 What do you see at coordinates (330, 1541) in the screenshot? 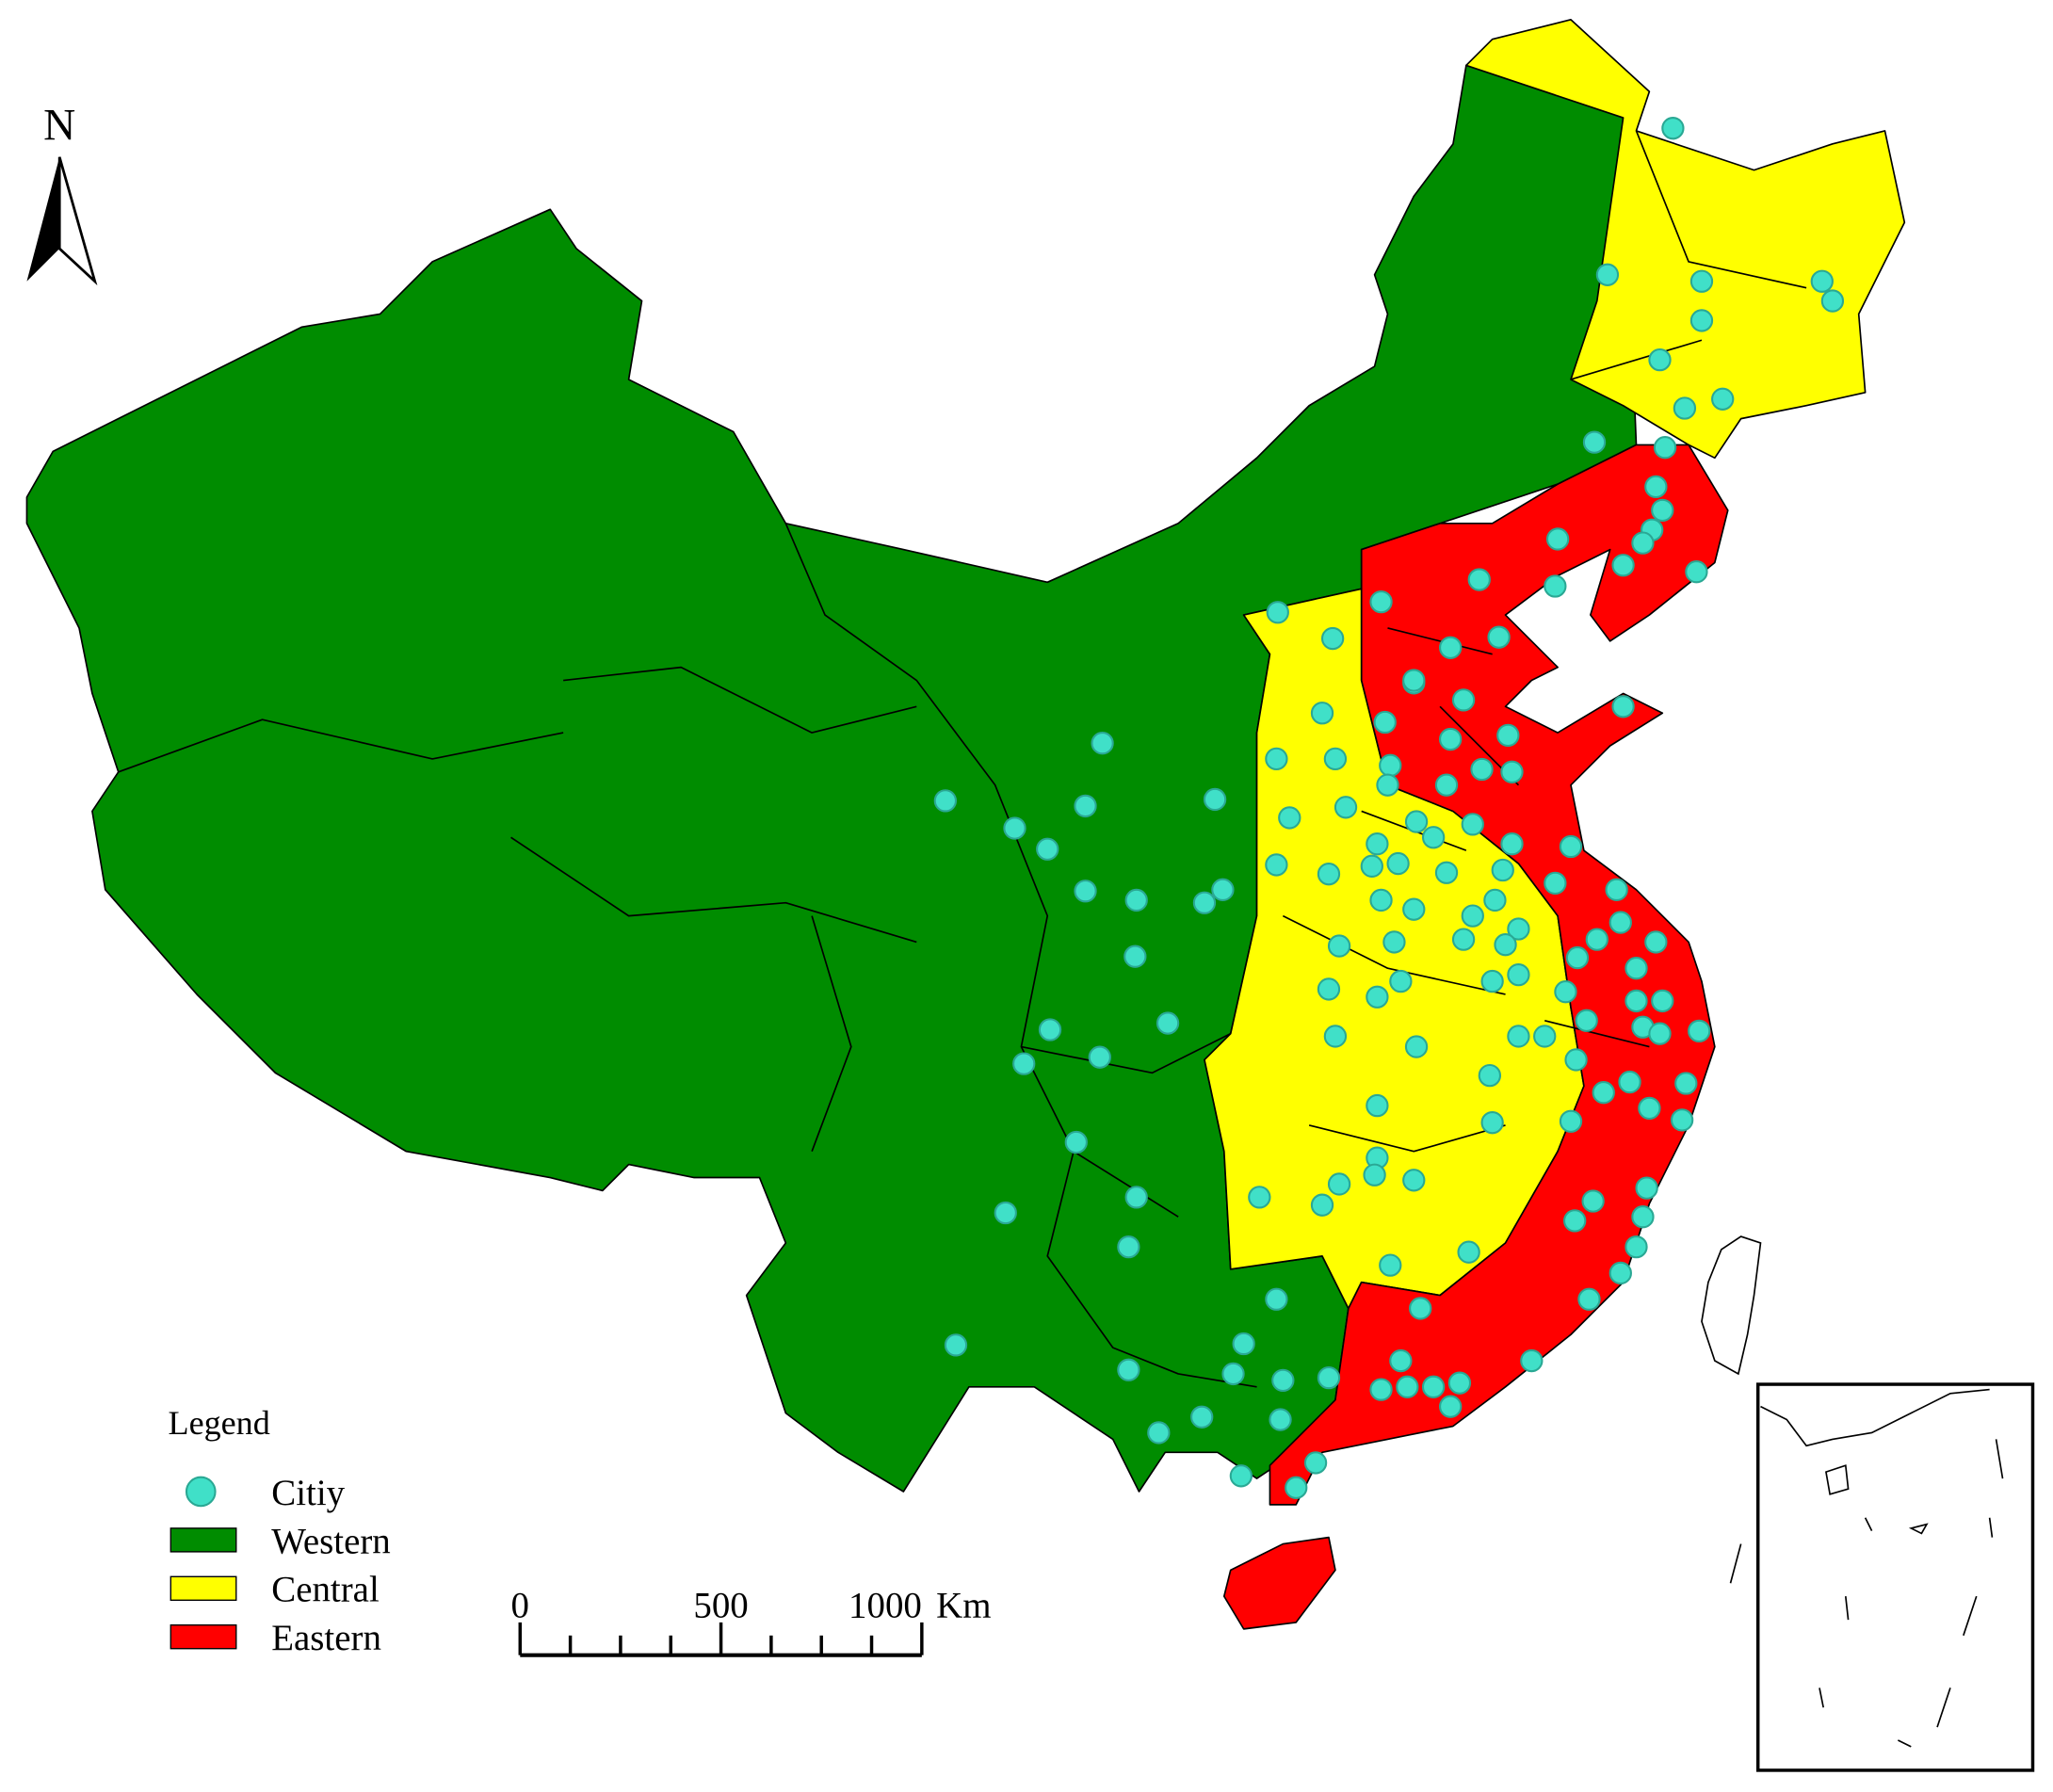
I see `legend-label: Western` at bounding box center [330, 1541].